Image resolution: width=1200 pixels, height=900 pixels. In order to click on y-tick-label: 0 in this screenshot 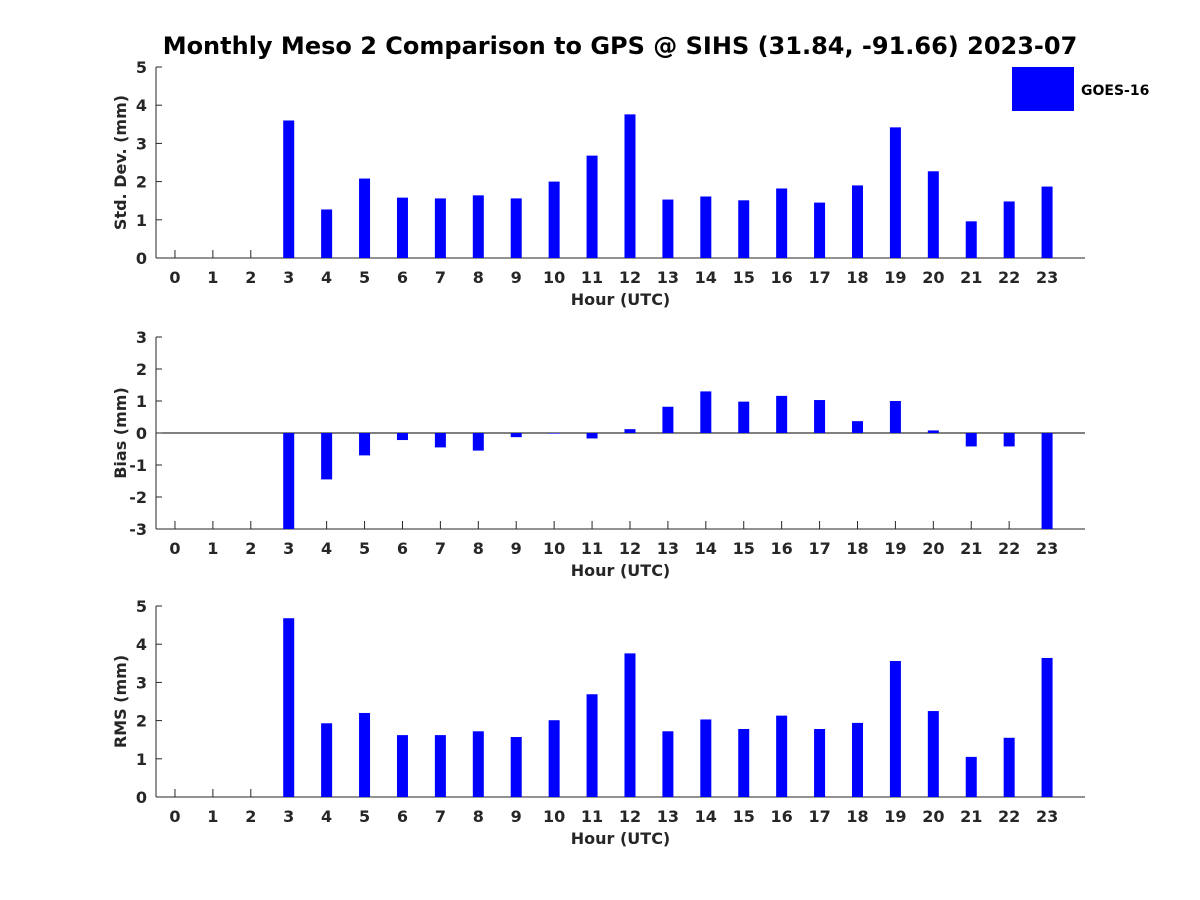, I will do `click(141, 797)`.